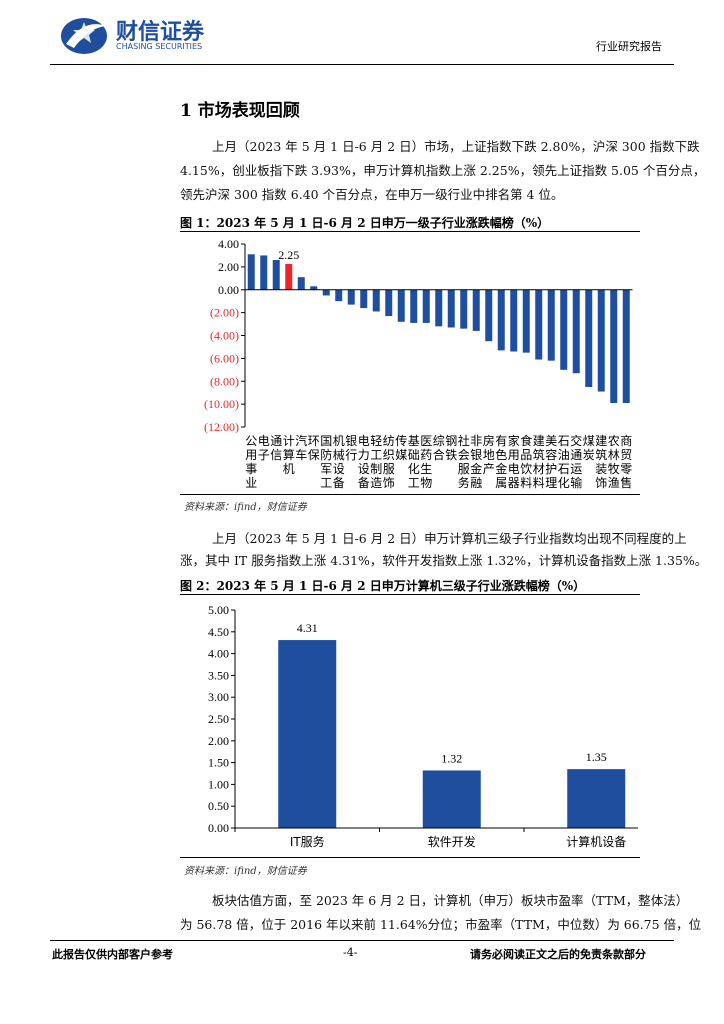  What do you see at coordinates (218, 697) in the screenshot?
I see `y-tick-label: 3.00` at bounding box center [218, 697].